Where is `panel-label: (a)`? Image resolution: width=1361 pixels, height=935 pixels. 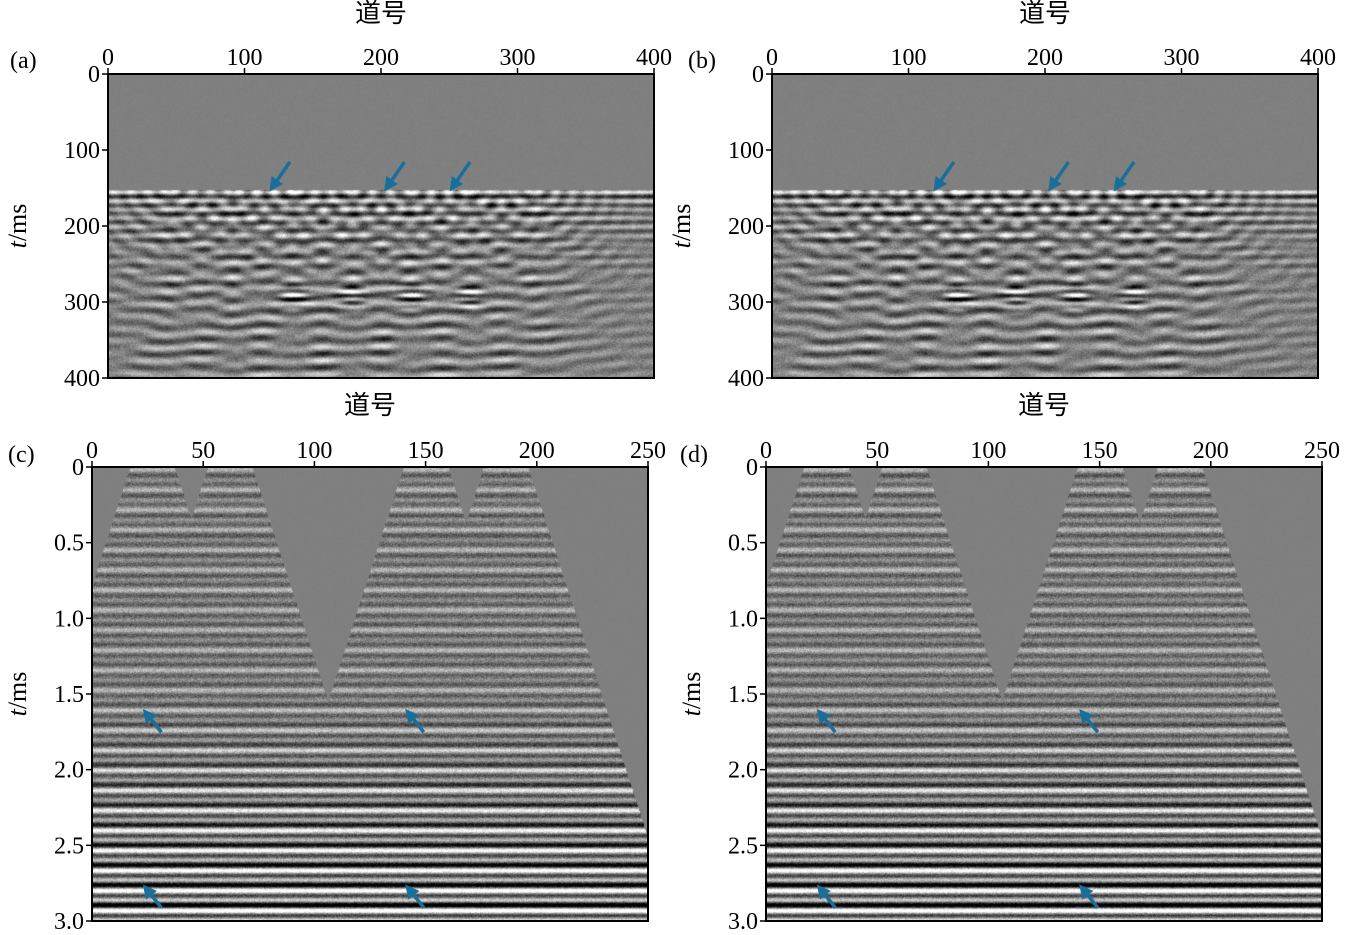
panel-label: (a) is located at coordinates (23, 61).